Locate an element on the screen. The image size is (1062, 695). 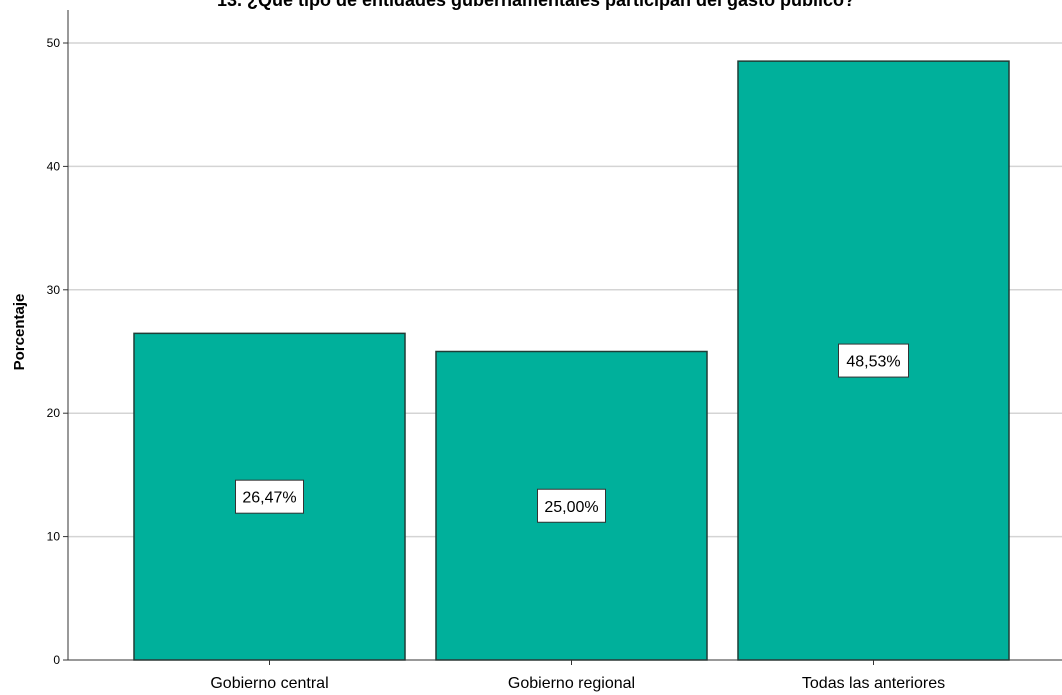
x-category-label: Gobierno central is located at coordinates (269, 683).